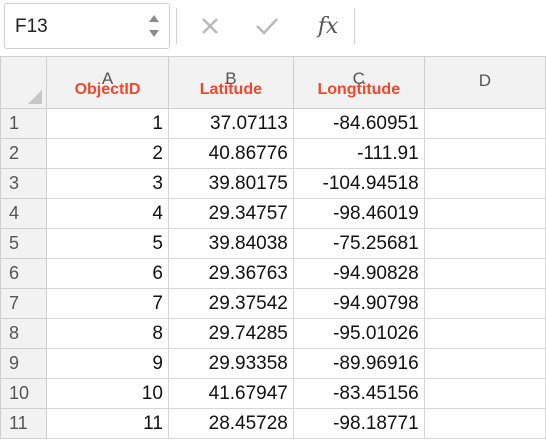 This screenshot has height=444, width=546. Describe the element at coordinates (358, 123) in the screenshot. I see `cell-C: -84.60951` at that location.